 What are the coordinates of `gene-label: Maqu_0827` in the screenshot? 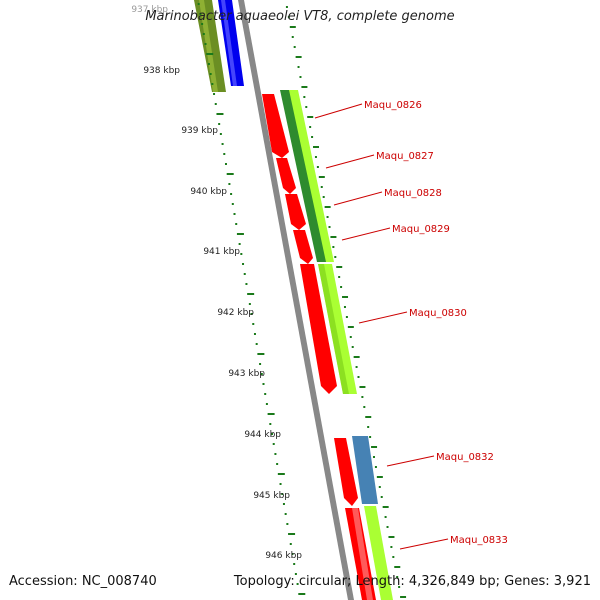 It's located at (405, 156).